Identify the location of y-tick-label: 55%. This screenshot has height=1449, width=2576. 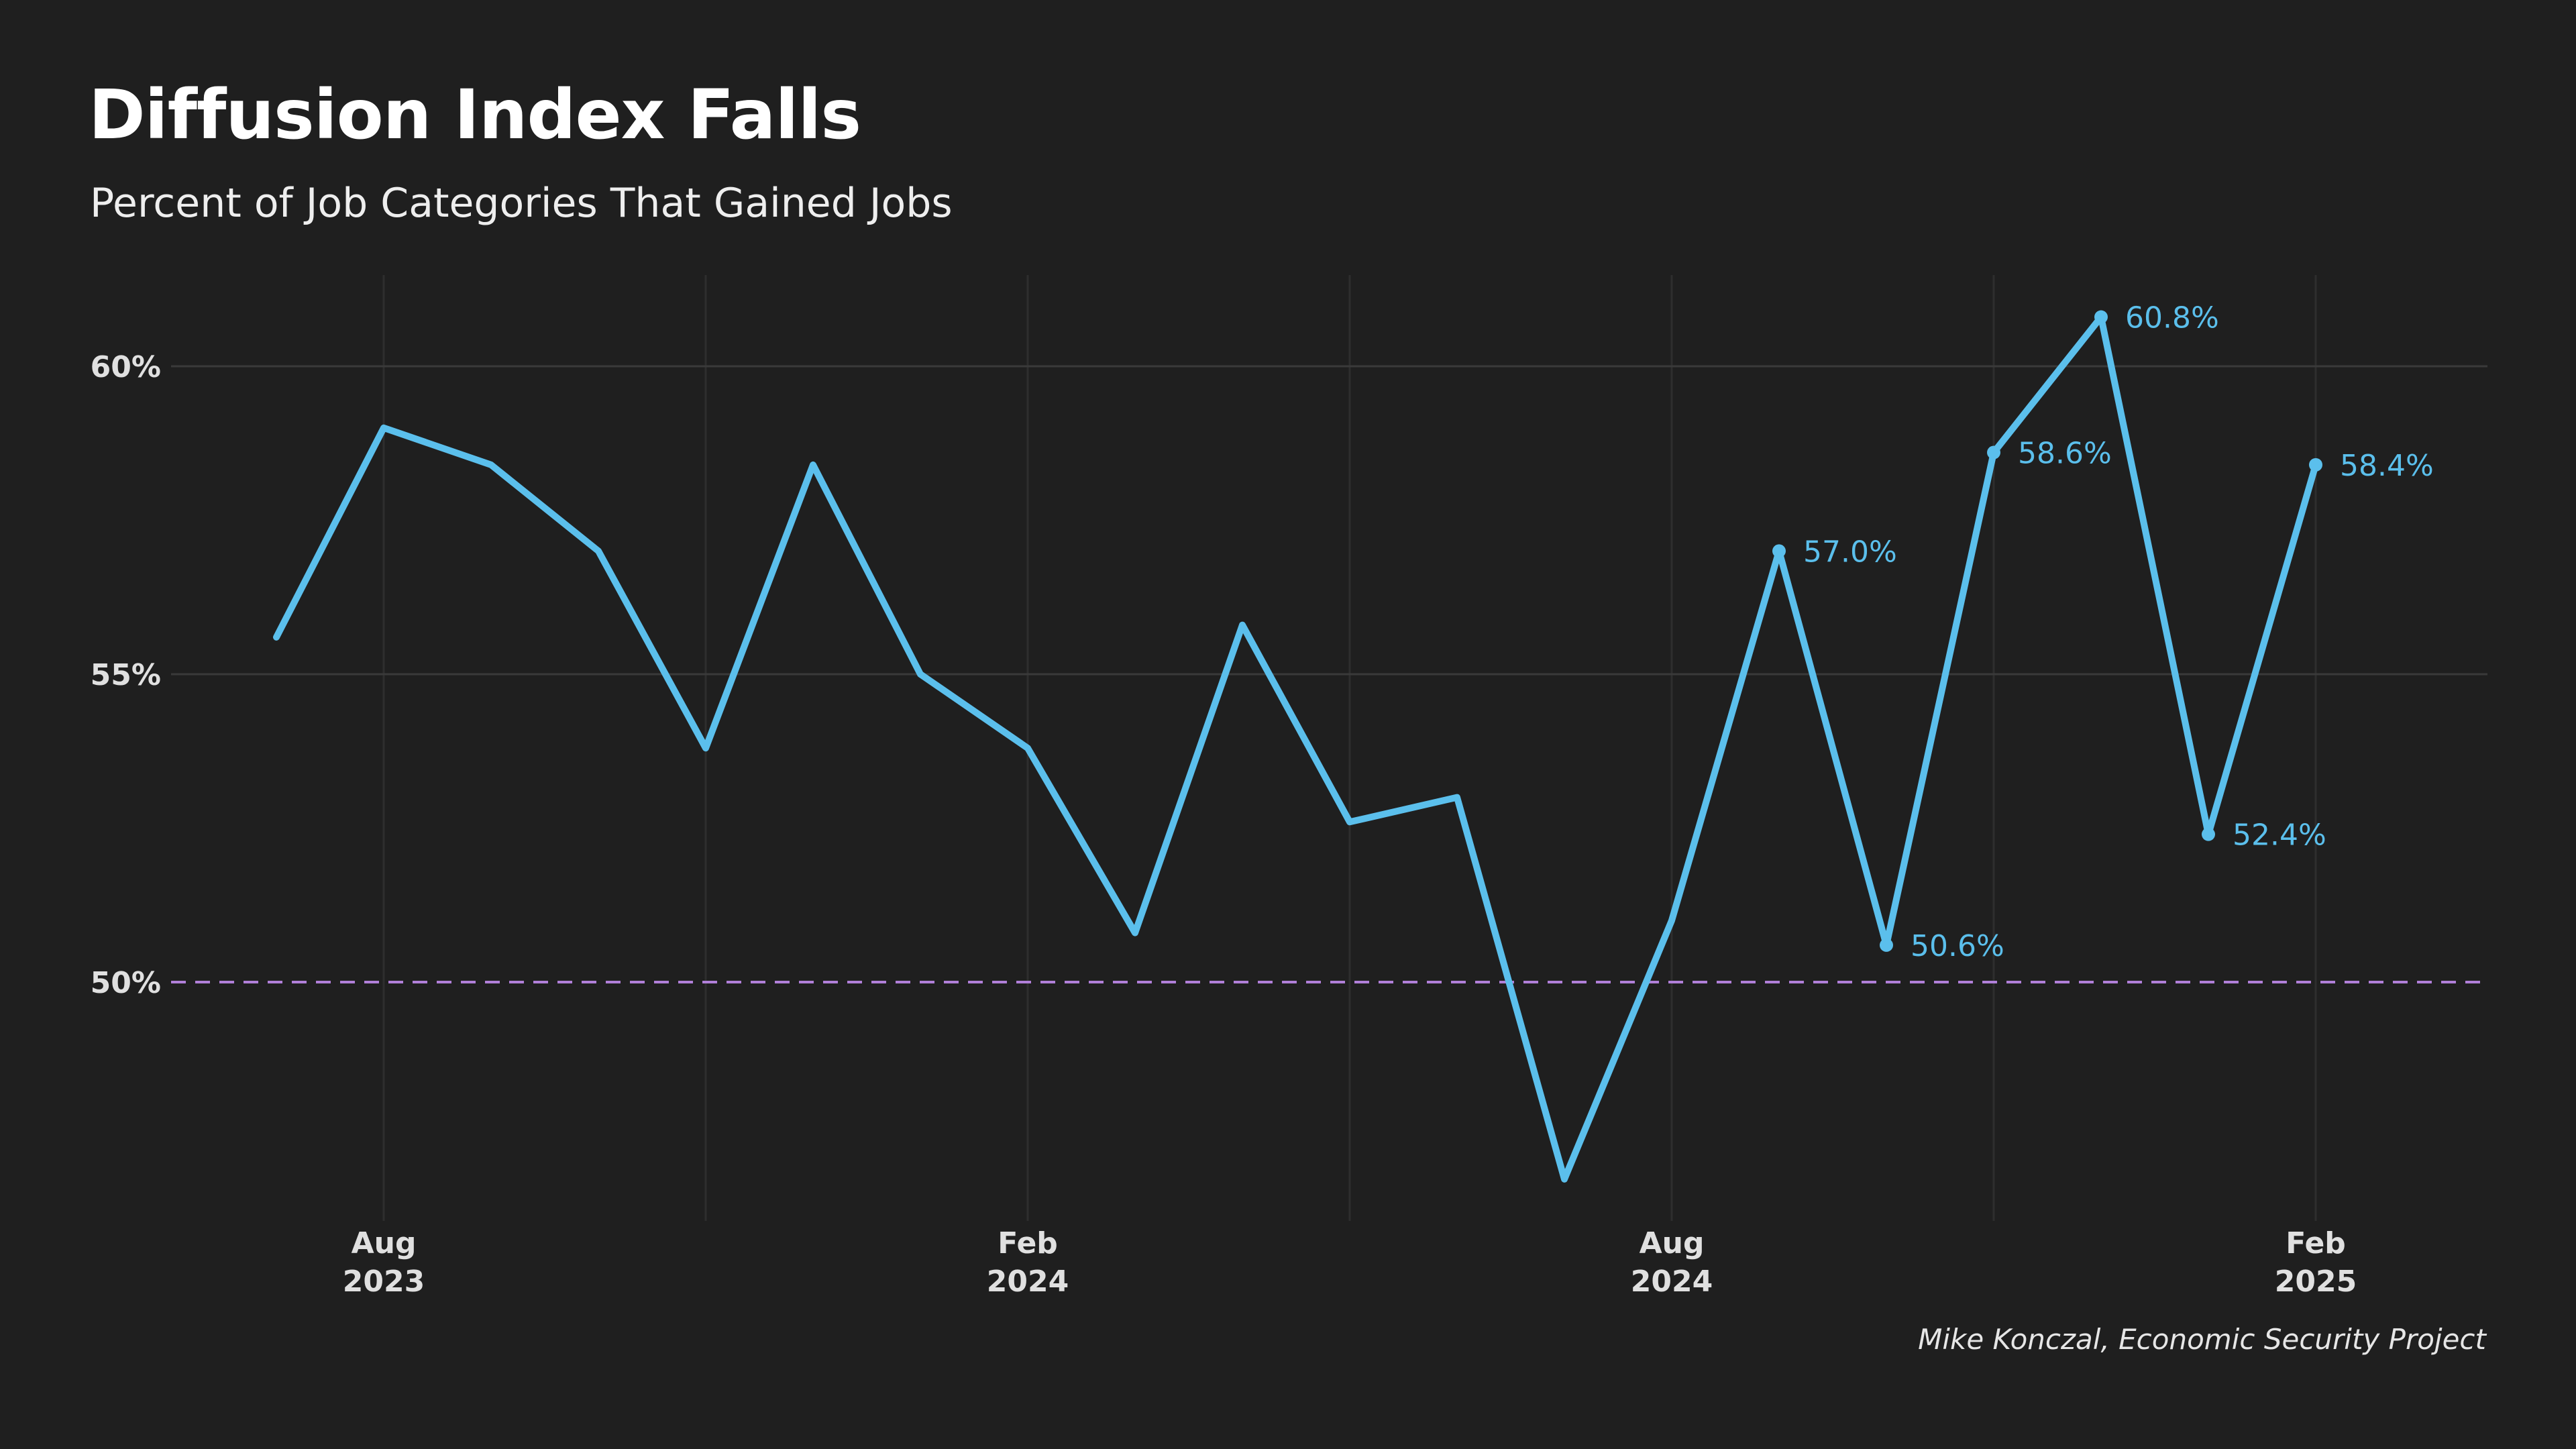
(126, 675).